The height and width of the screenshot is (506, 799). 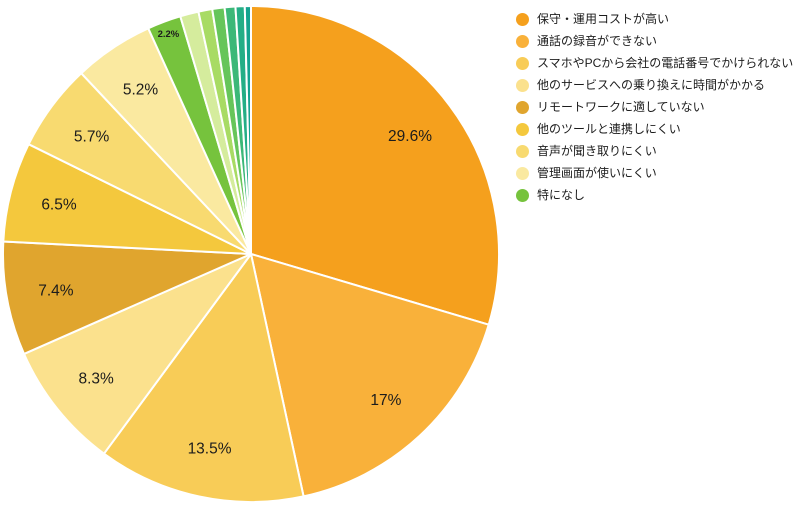 What do you see at coordinates (603, 19) in the screenshot?
I see `legend-label: 保守・運用コストが高い` at bounding box center [603, 19].